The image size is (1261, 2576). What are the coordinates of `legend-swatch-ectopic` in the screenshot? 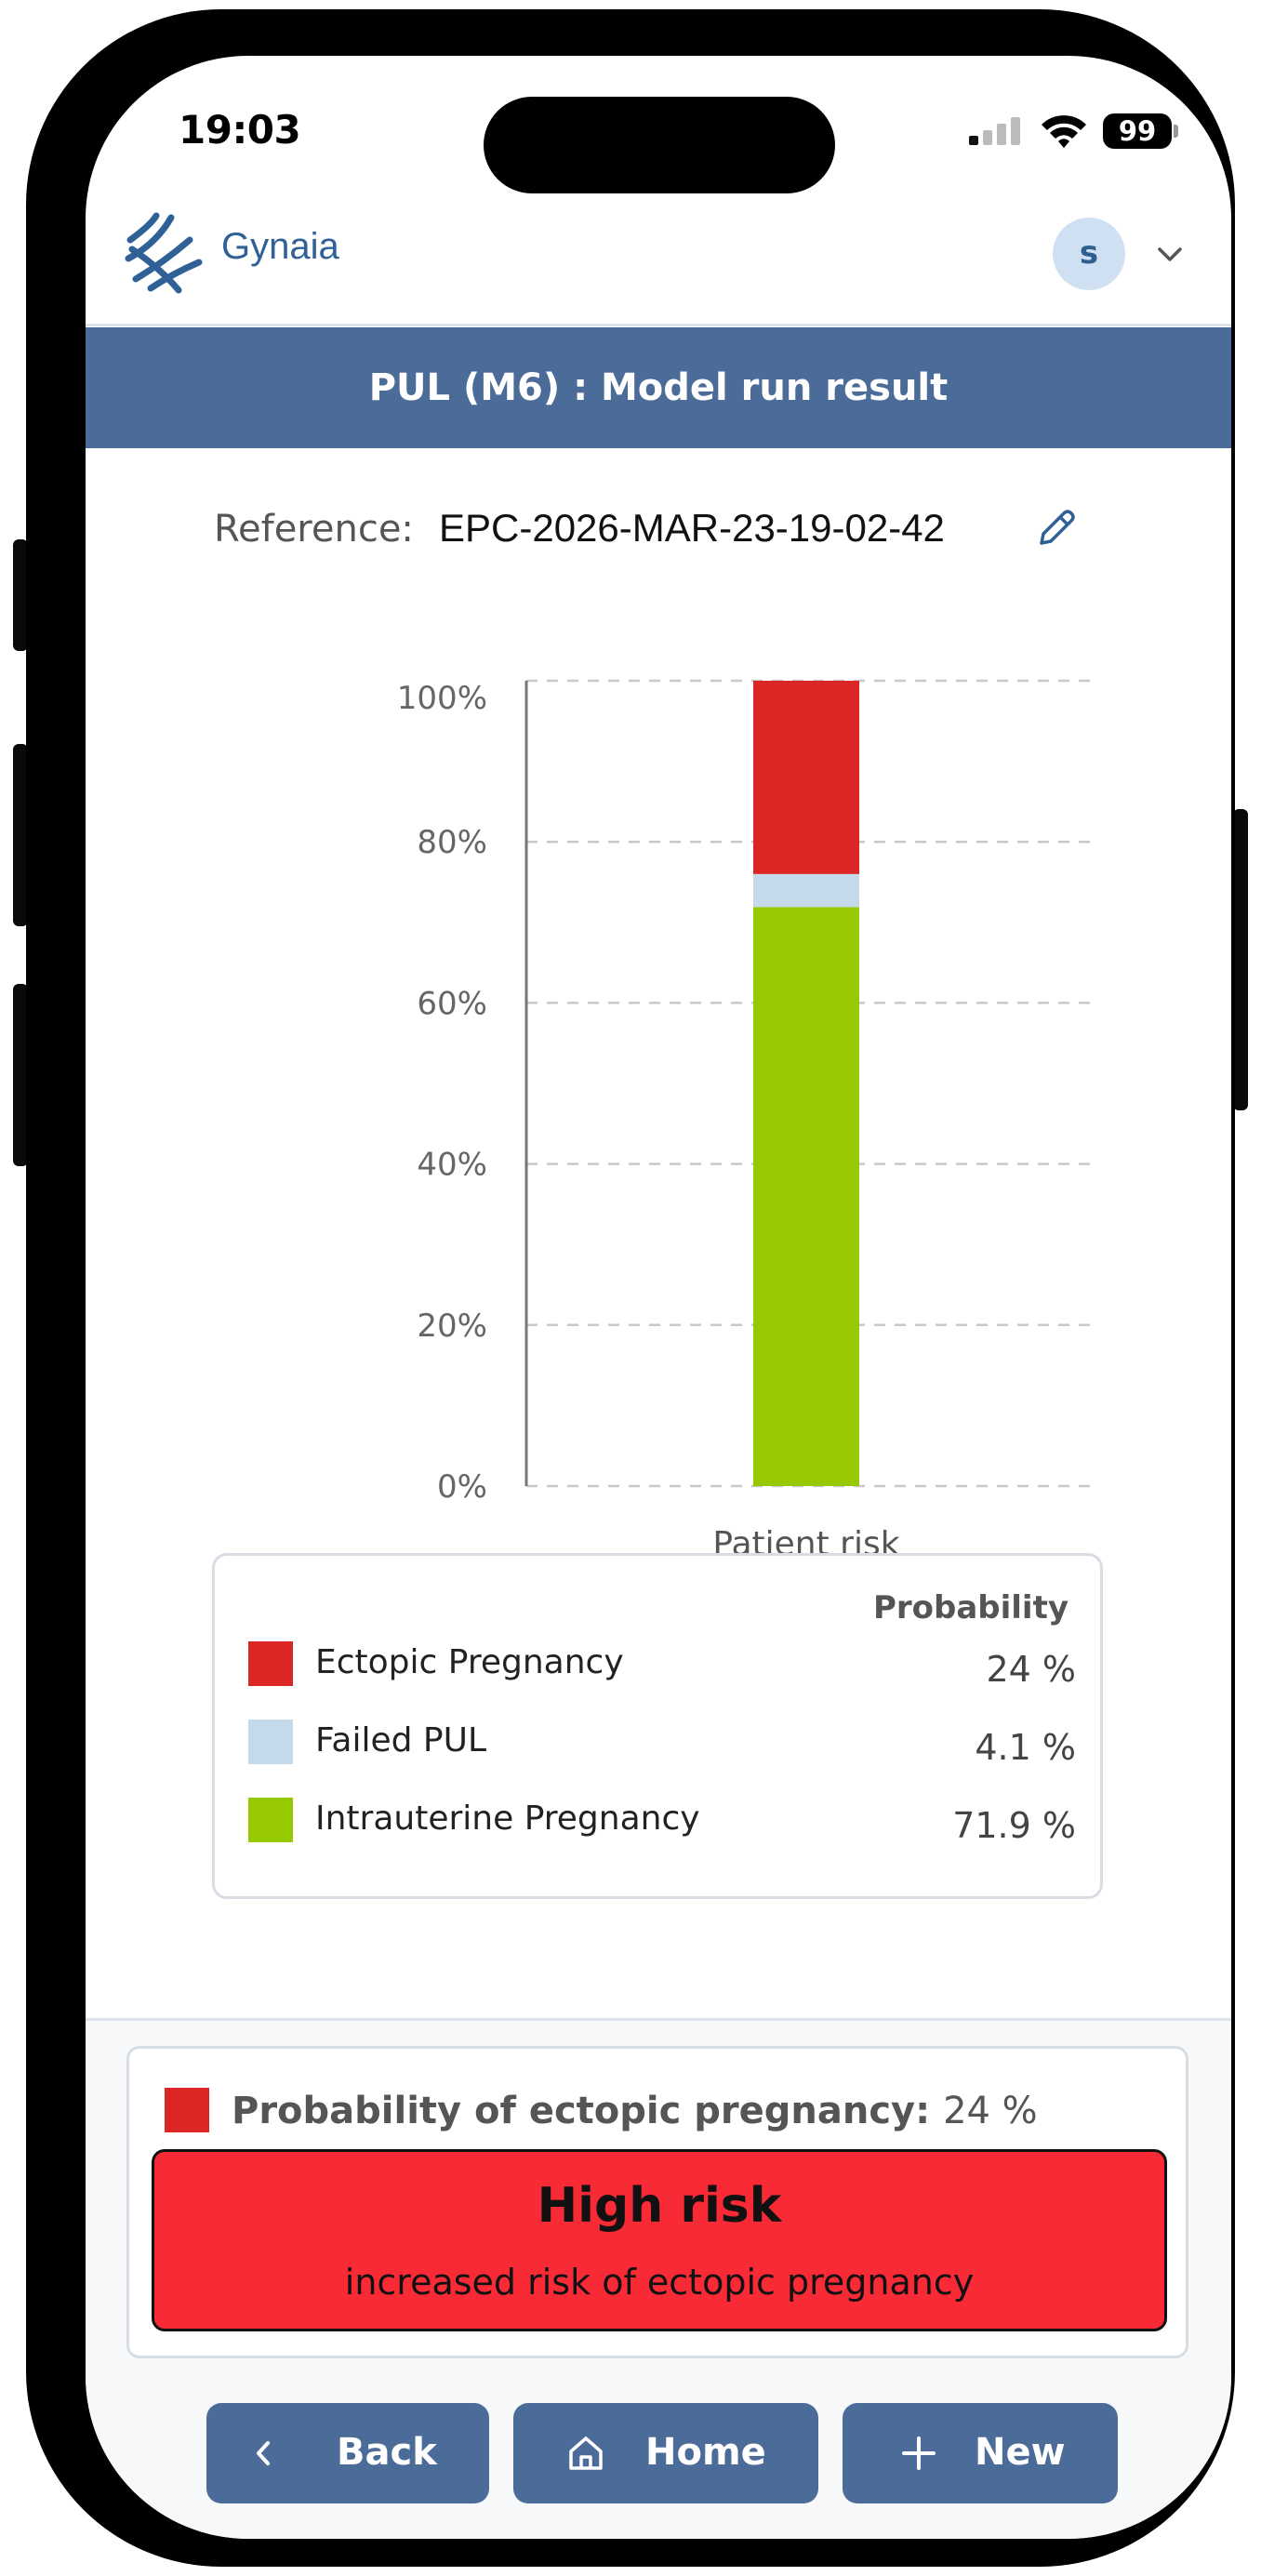 It's located at (270, 1663).